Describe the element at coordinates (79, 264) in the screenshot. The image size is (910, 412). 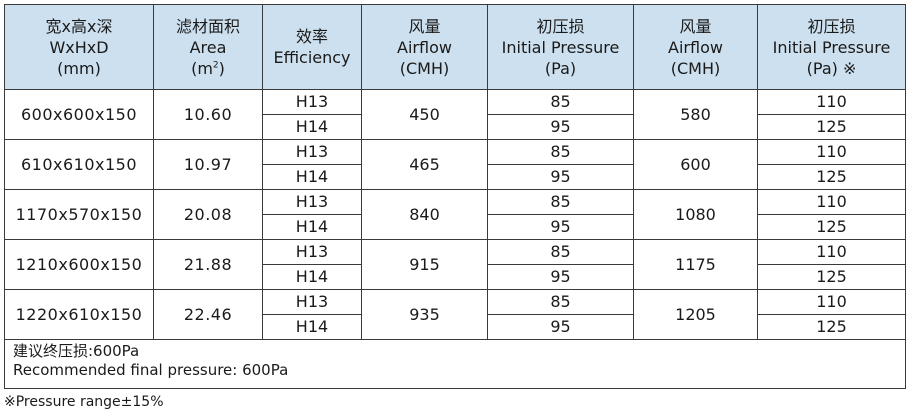
I see `size-cell: 1210x600x150` at that location.